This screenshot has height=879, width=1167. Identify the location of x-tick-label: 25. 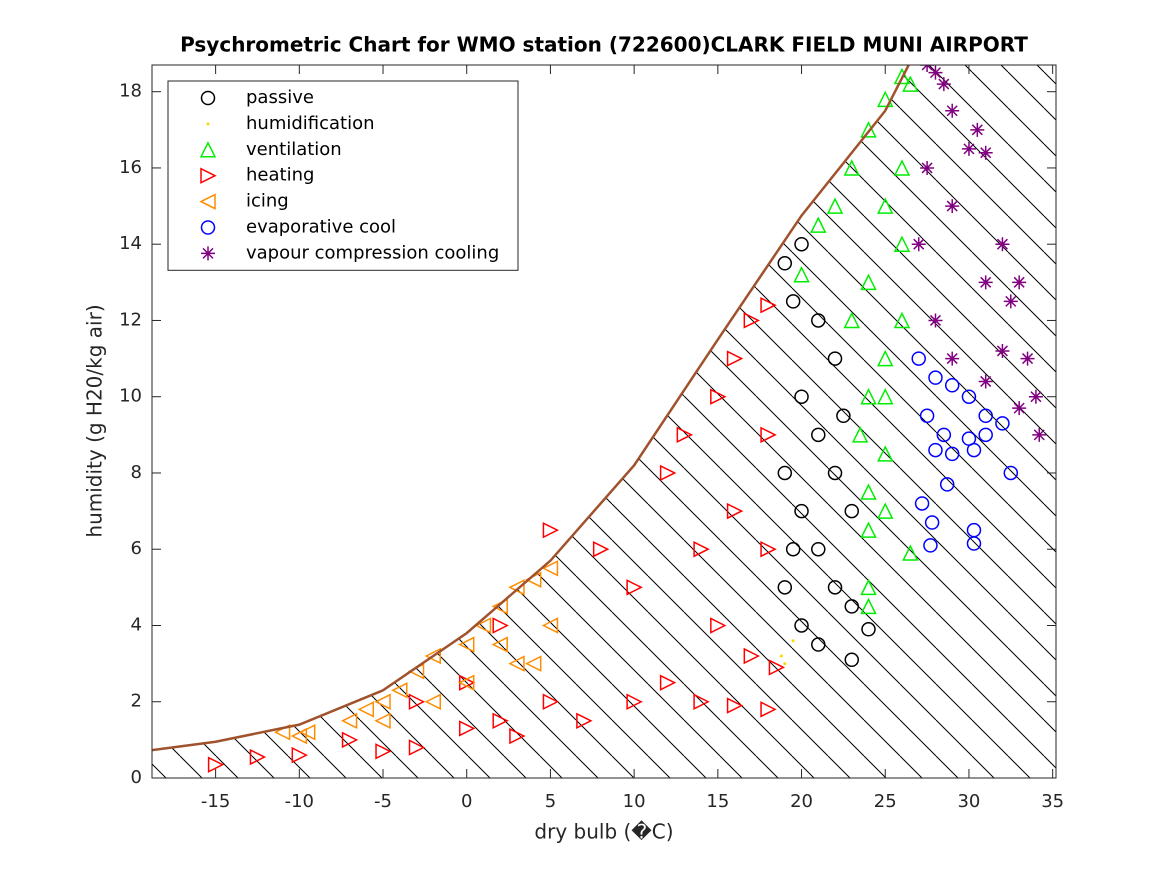
(885, 801).